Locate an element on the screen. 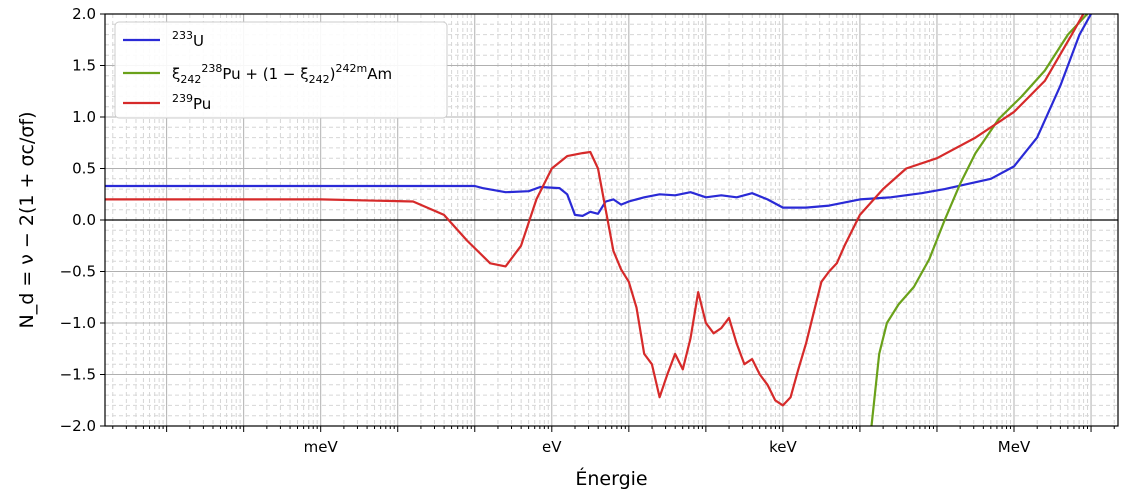  y-axis-label-text: N_d = ν − 2(1 + σc/σf) is located at coordinates (27, 219).